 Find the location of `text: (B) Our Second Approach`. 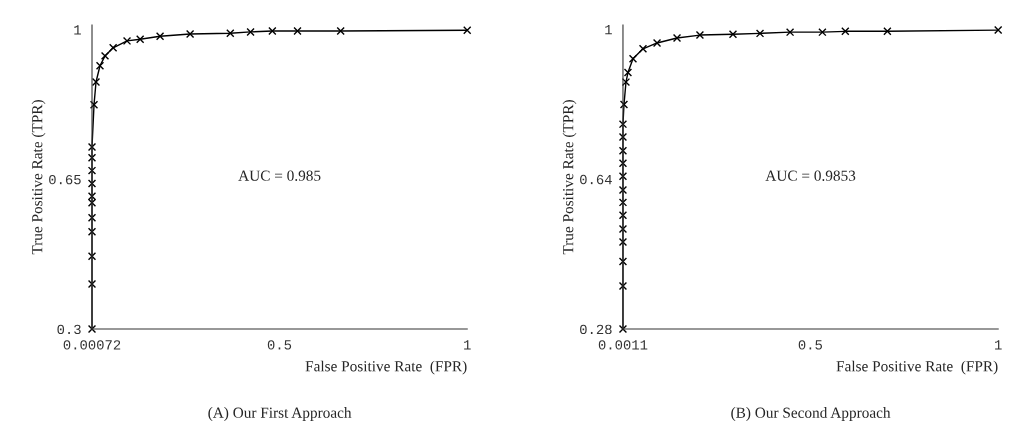

text: (B) Our Second Approach is located at coordinates (811, 414).